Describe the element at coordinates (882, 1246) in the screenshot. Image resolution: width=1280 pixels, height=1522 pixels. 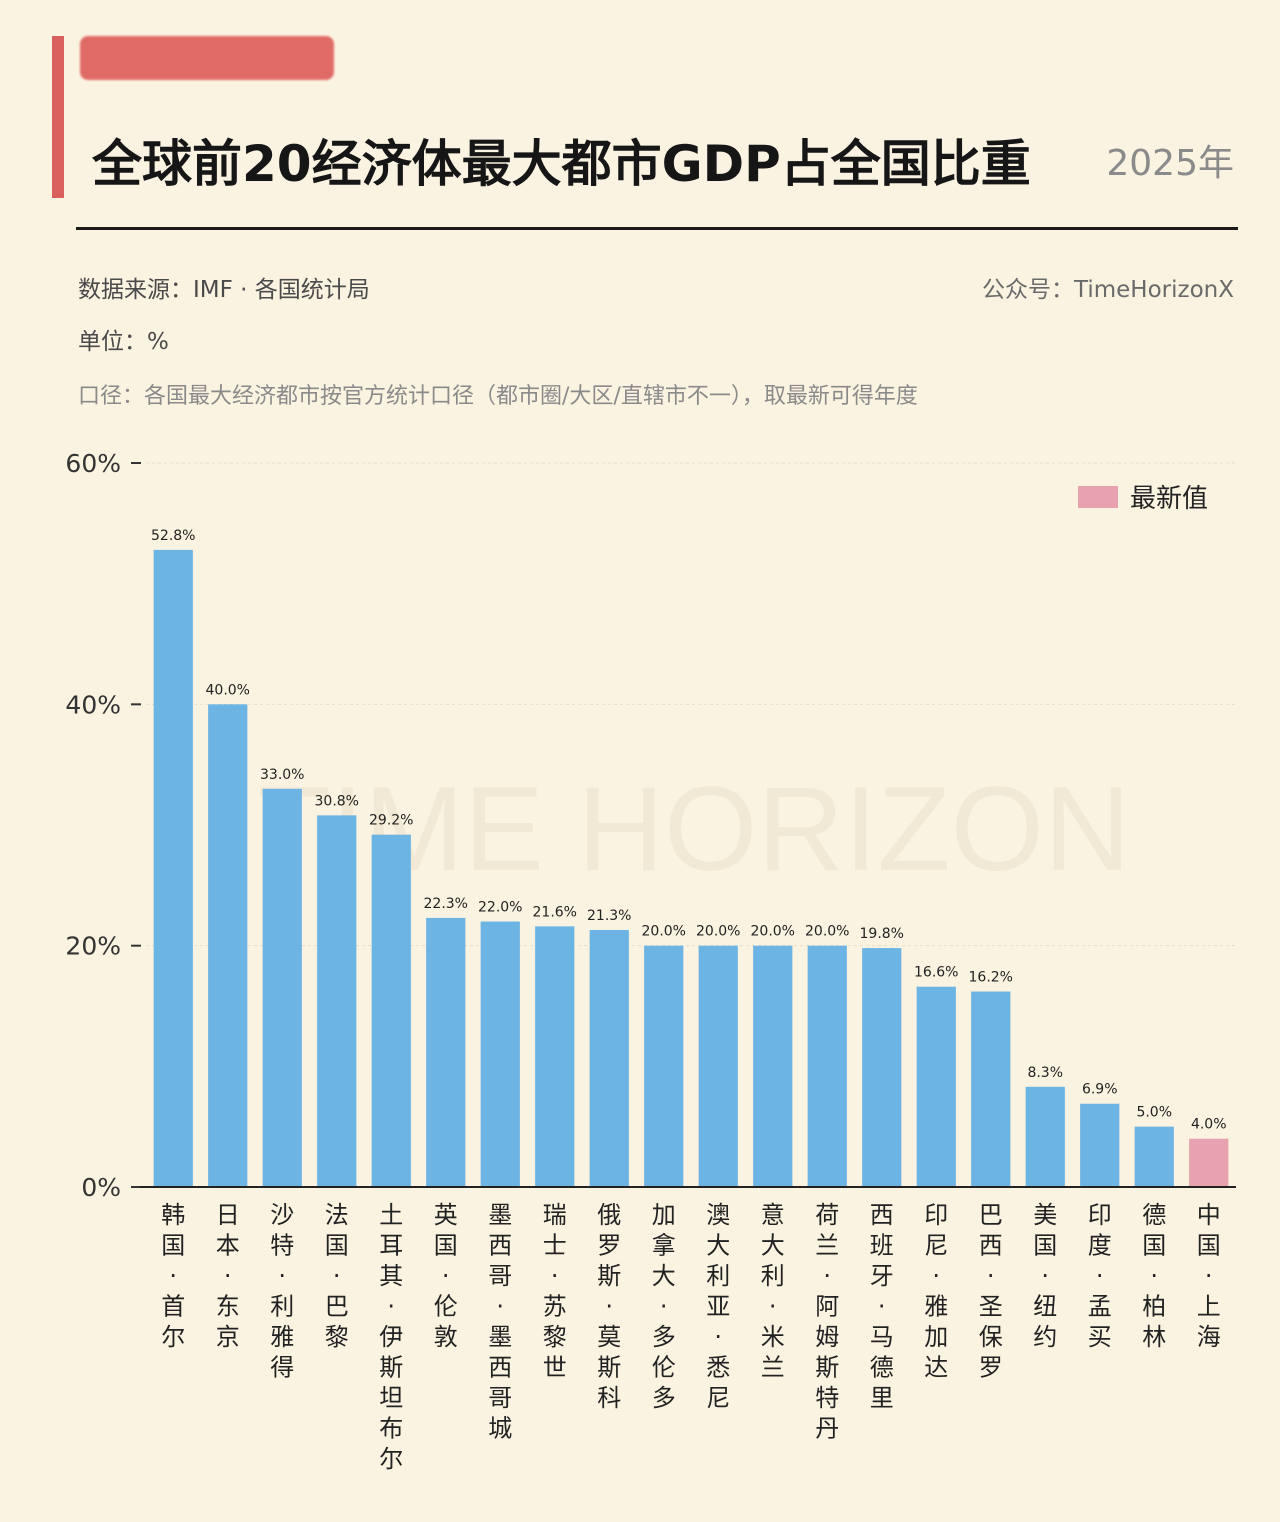
I see `category-label-char: 班` at that location.